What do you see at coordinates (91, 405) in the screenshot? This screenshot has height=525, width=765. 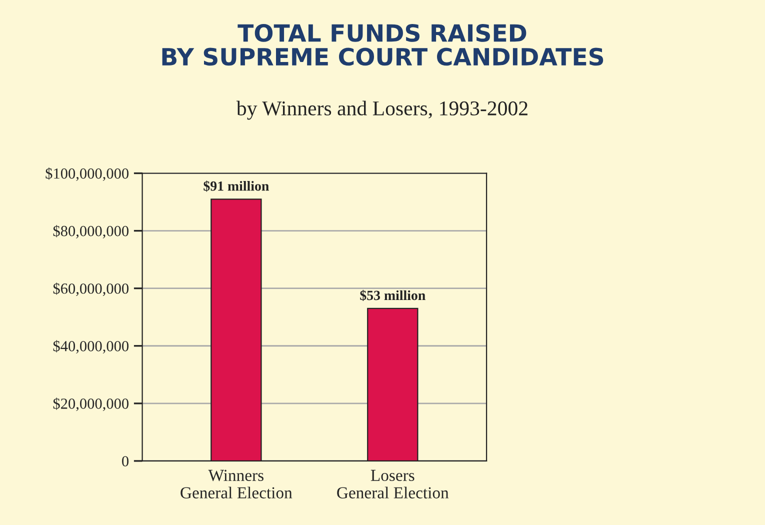 I see `y-tick-label: $20,000,000` at bounding box center [91, 405].